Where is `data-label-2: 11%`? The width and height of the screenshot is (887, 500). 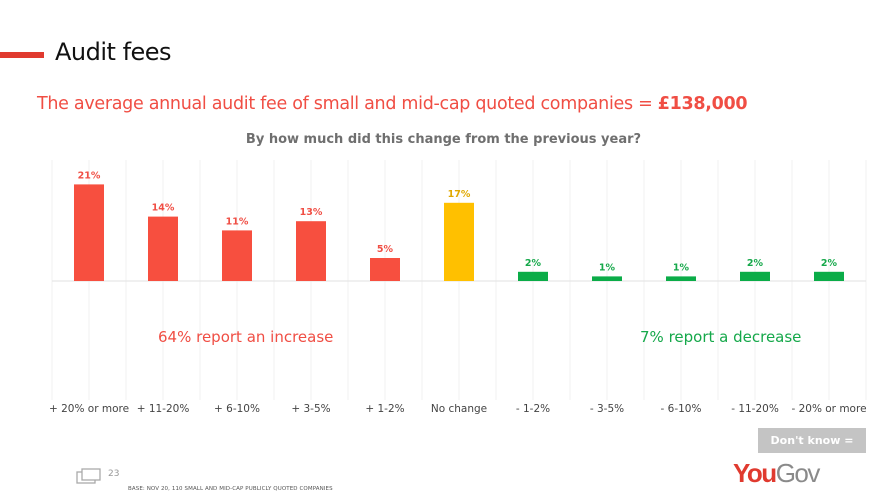 data-label-2: 11% is located at coordinates (237, 221).